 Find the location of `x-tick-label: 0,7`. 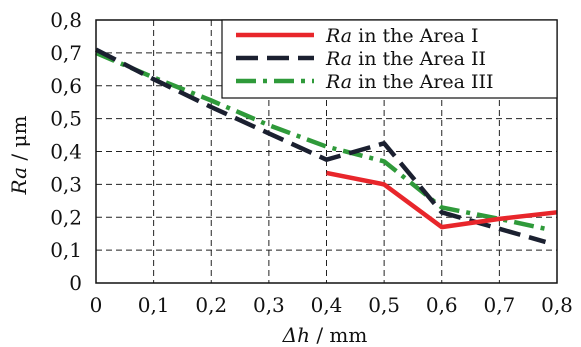

x-tick-label: 0,7 is located at coordinates (499, 305).